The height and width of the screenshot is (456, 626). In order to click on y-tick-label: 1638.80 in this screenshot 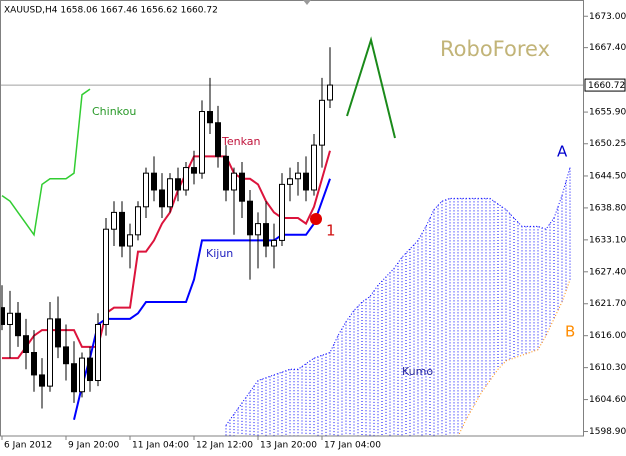, I will do `click(607, 208)`.